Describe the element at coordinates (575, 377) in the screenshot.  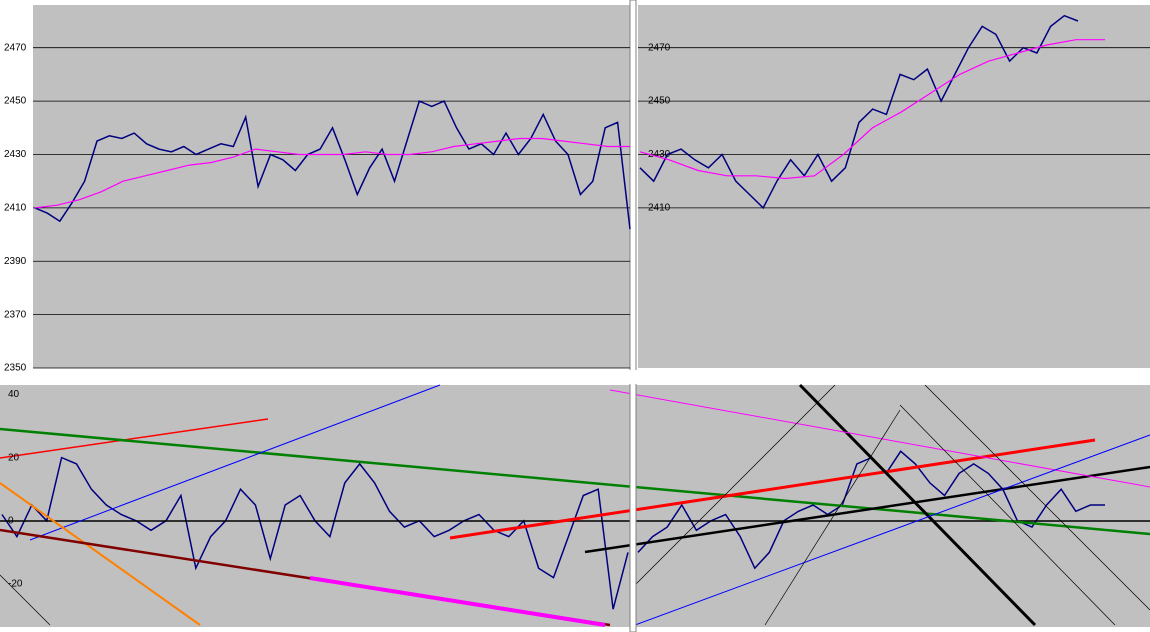
I see `x-axis-strip` at that location.